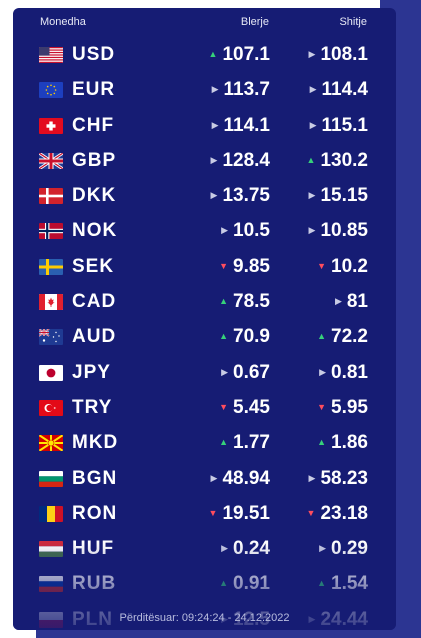 The image size is (421, 638). I want to click on buy-rate-value: 113.7, so click(247, 90).